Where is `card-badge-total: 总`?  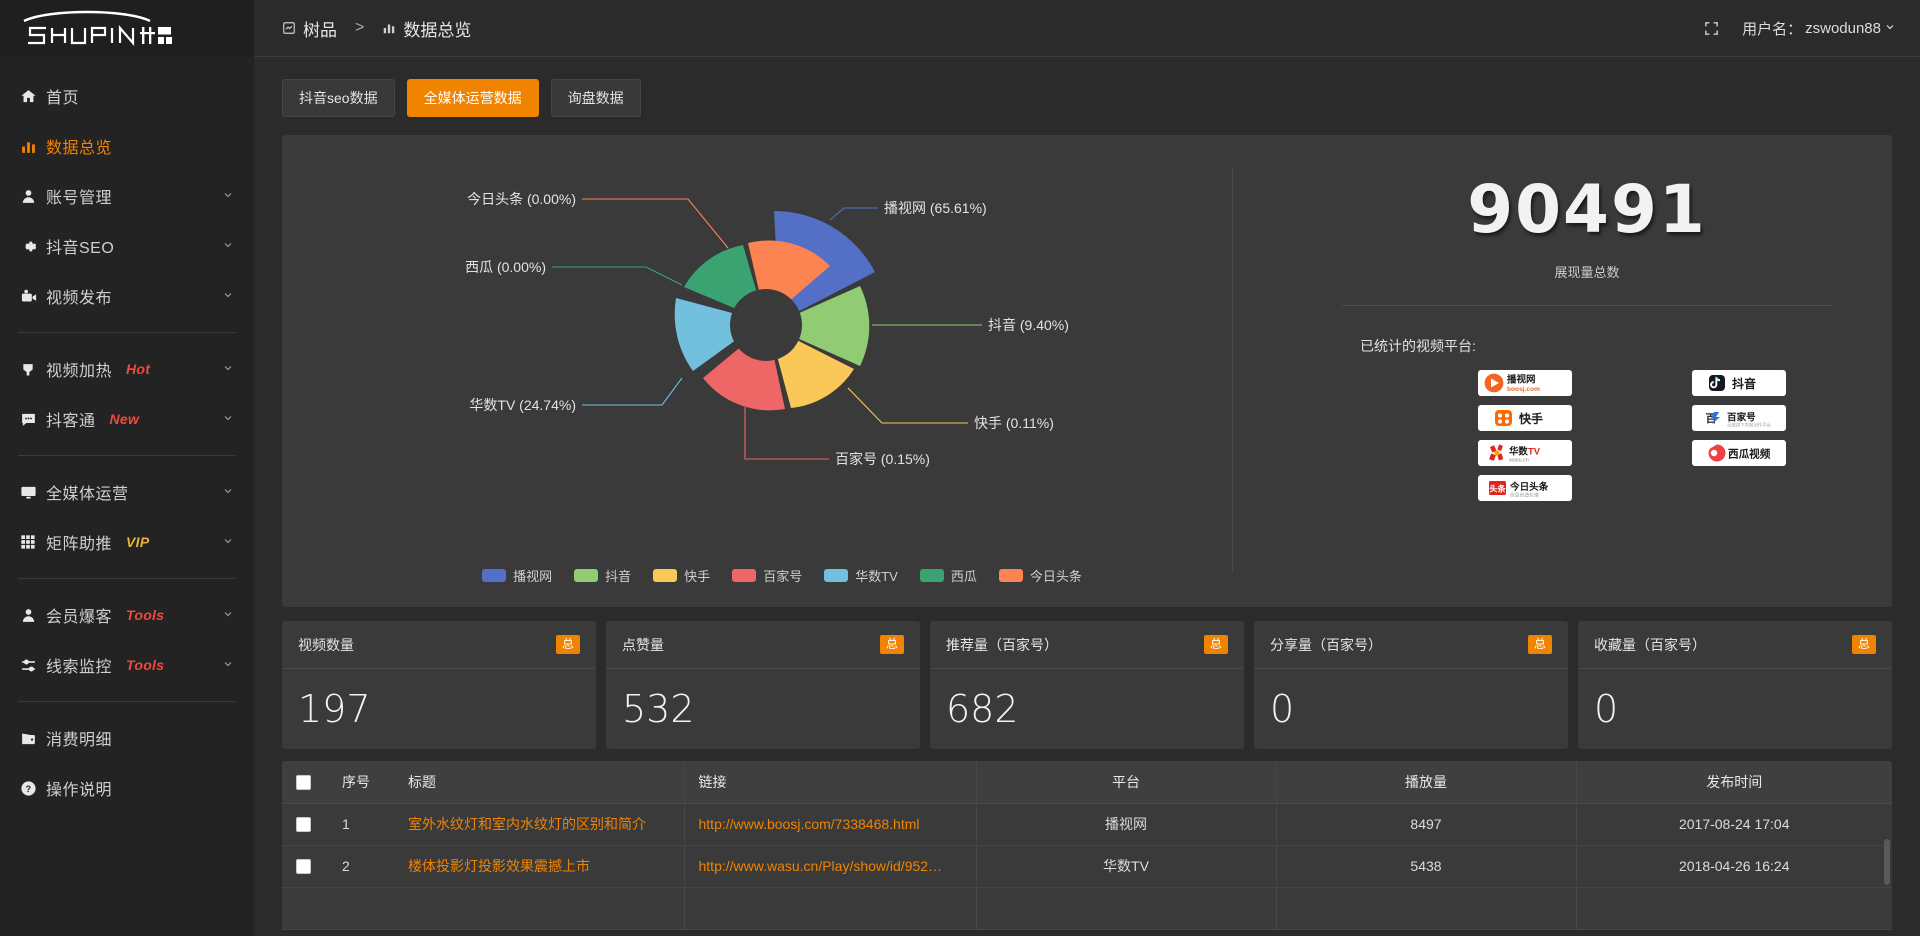
card-badge-total: 总 is located at coordinates (1215, 644).